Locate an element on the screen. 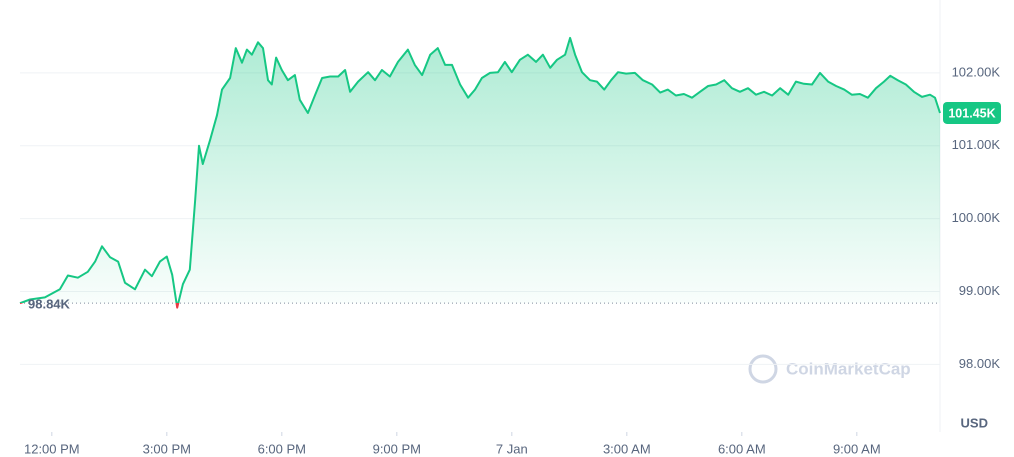 The width and height of the screenshot is (1014, 457). y-unit: USD is located at coordinates (974, 422).